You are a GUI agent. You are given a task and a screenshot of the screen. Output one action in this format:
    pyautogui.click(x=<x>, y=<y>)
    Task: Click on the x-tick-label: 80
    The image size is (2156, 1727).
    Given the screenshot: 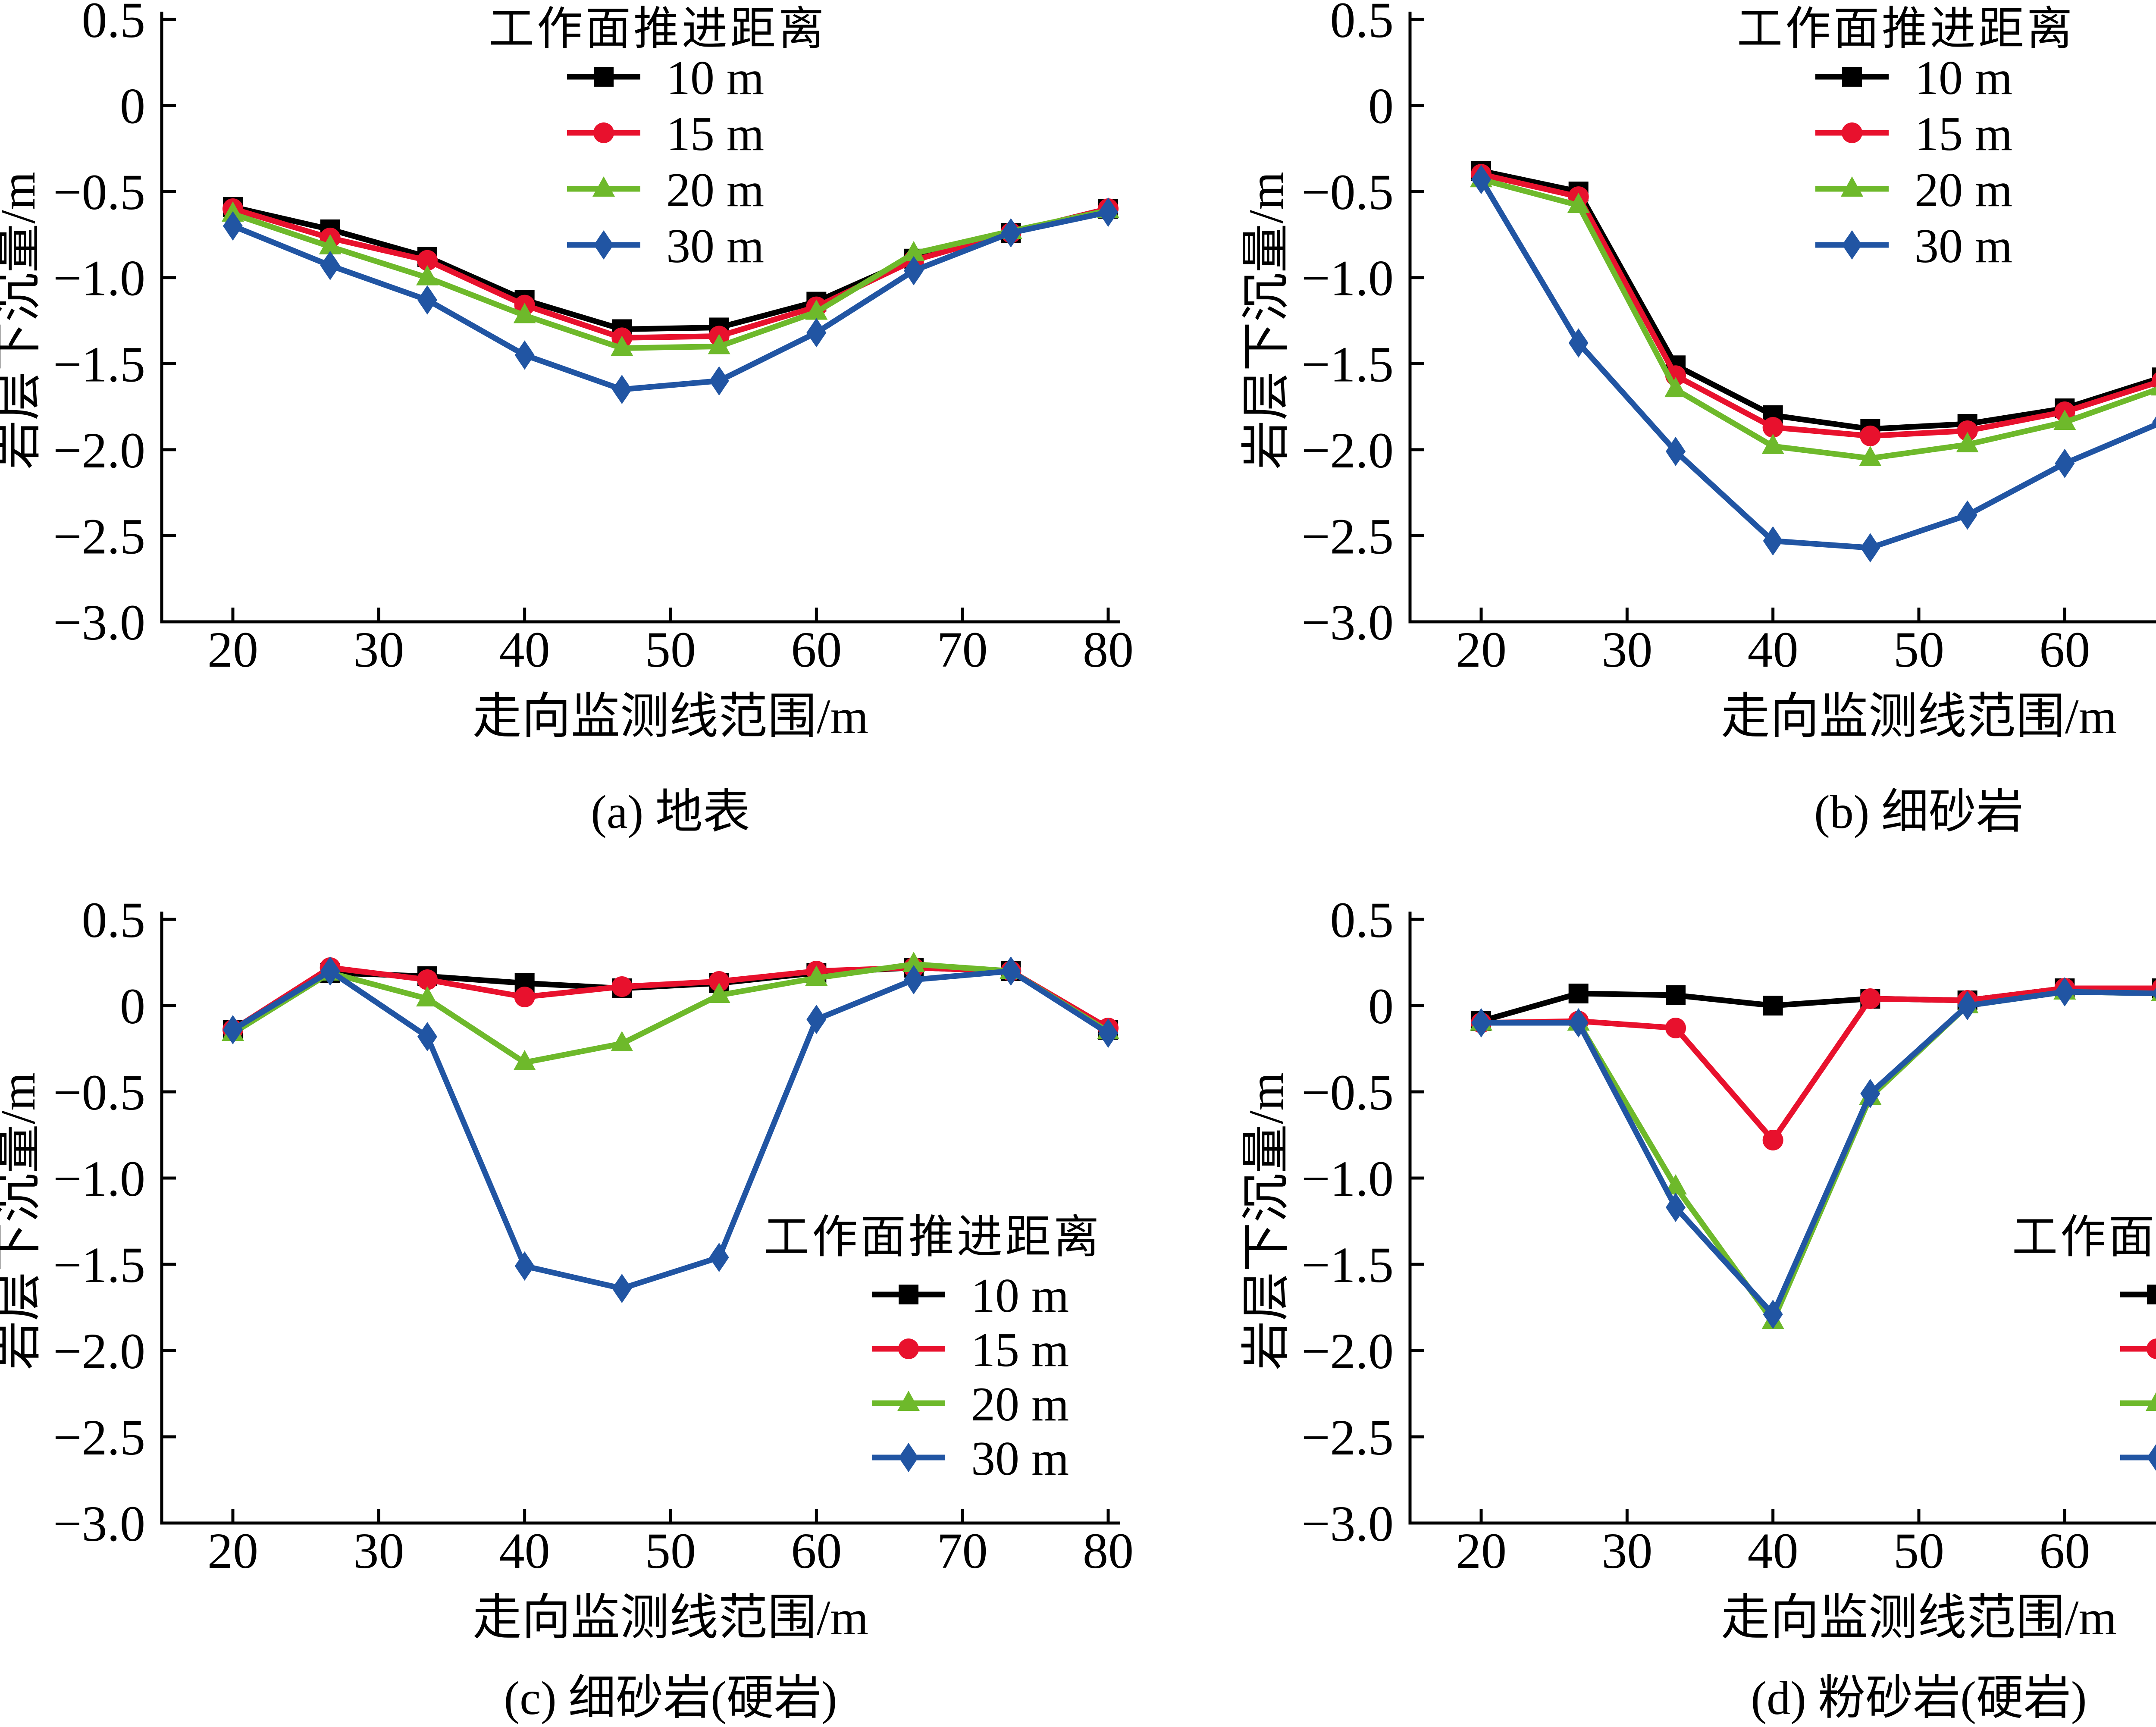 What is the action you would take?
    pyautogui.click(x=1108, y=1551)
    